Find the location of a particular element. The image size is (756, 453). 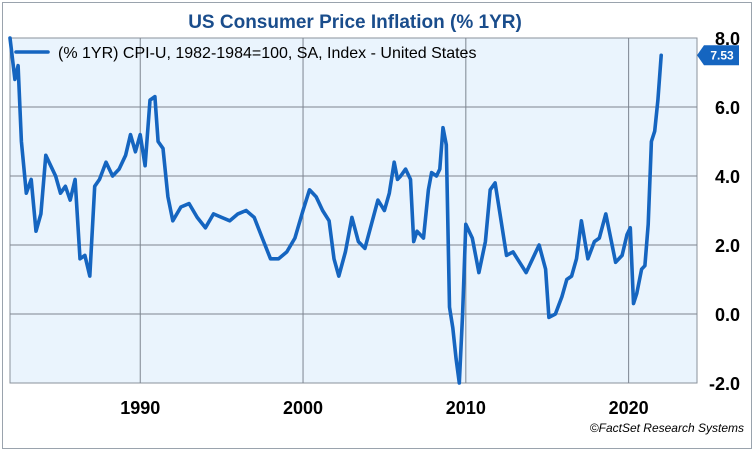

x-tick-label: 2010 is located at coordinates (466, 408).